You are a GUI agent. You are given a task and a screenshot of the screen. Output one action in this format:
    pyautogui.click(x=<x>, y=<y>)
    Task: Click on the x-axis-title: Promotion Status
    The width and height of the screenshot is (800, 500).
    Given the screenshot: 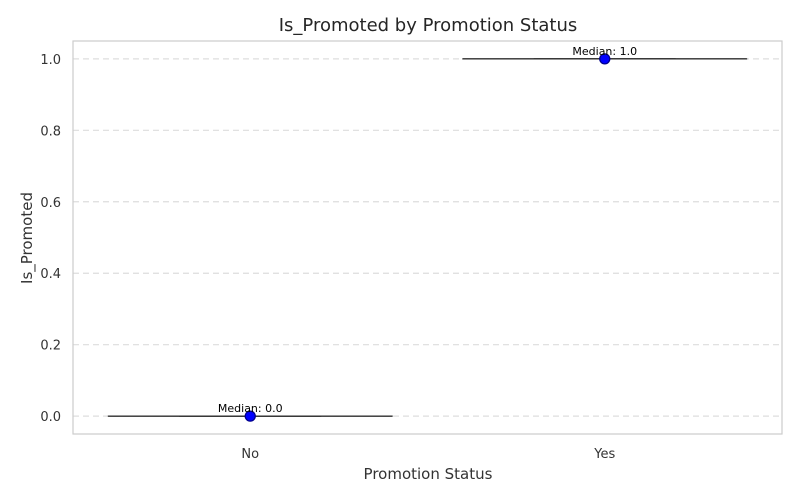 What is the action you would take?
    pyautogui.click(x=428, y=474)
    